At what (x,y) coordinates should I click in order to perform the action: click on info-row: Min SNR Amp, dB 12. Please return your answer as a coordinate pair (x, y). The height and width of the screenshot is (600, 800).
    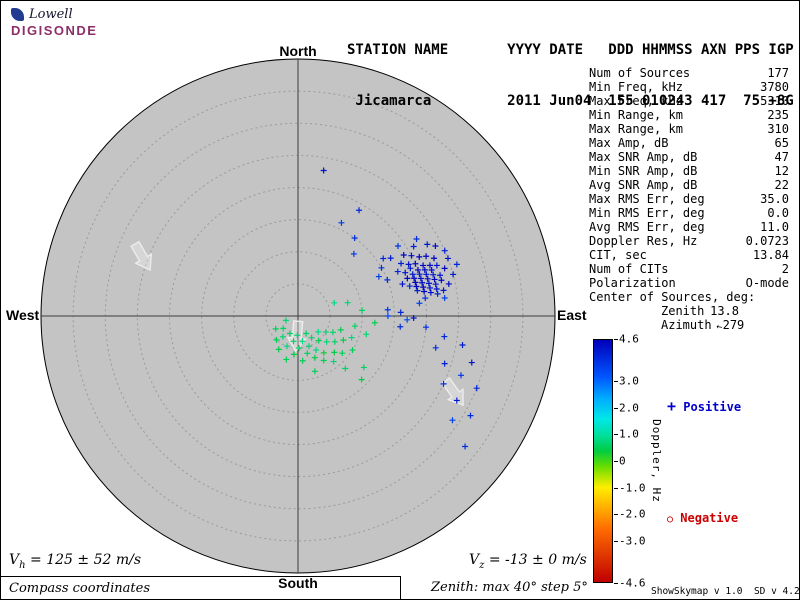
    Looking at the image, I should click on (689, 171).